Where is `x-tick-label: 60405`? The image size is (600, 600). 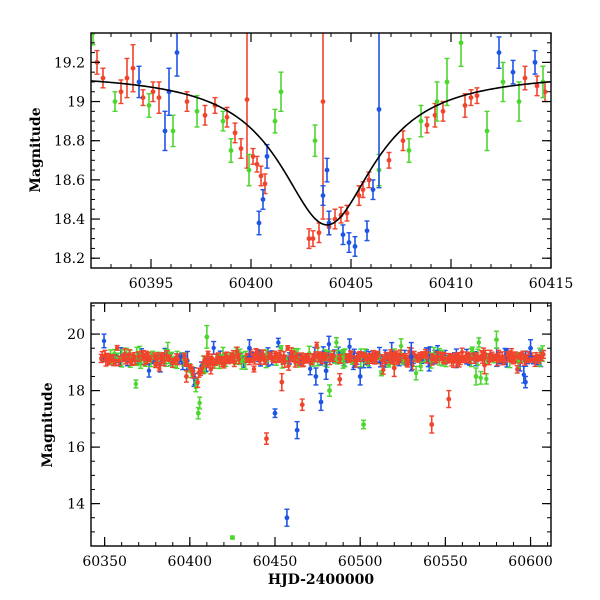 x-tick-label: 60405 is located at coordinates (351, 284).